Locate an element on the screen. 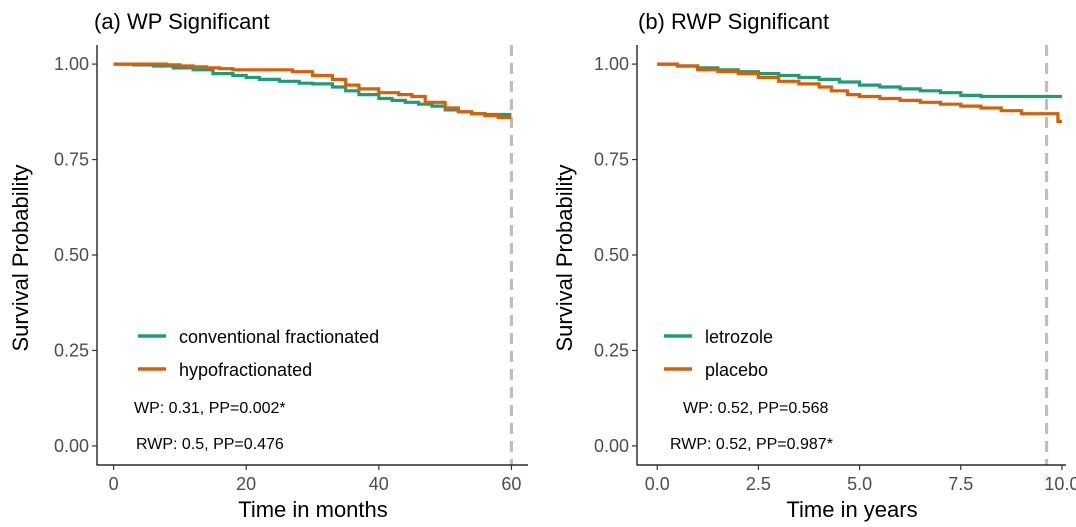 This screenshot has height=527, width=1076. x-tick-label: 5.0 is located at coordinates (859, 484).